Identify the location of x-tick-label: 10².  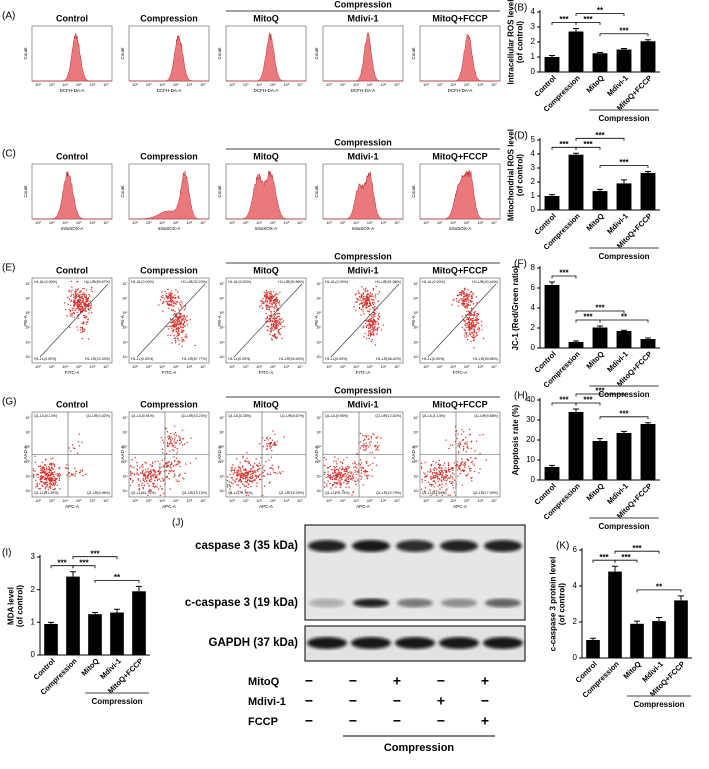
(38, 367).